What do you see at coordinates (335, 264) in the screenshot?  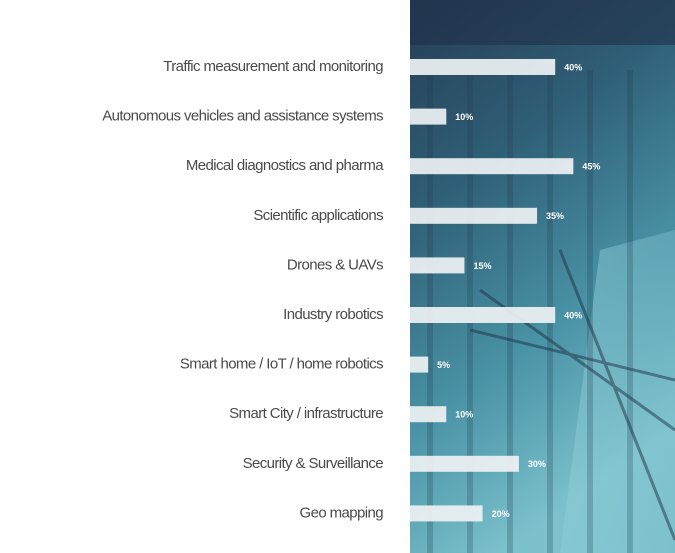 I see `category-label: Drones & UAVs` at bounding box center [335, 264].